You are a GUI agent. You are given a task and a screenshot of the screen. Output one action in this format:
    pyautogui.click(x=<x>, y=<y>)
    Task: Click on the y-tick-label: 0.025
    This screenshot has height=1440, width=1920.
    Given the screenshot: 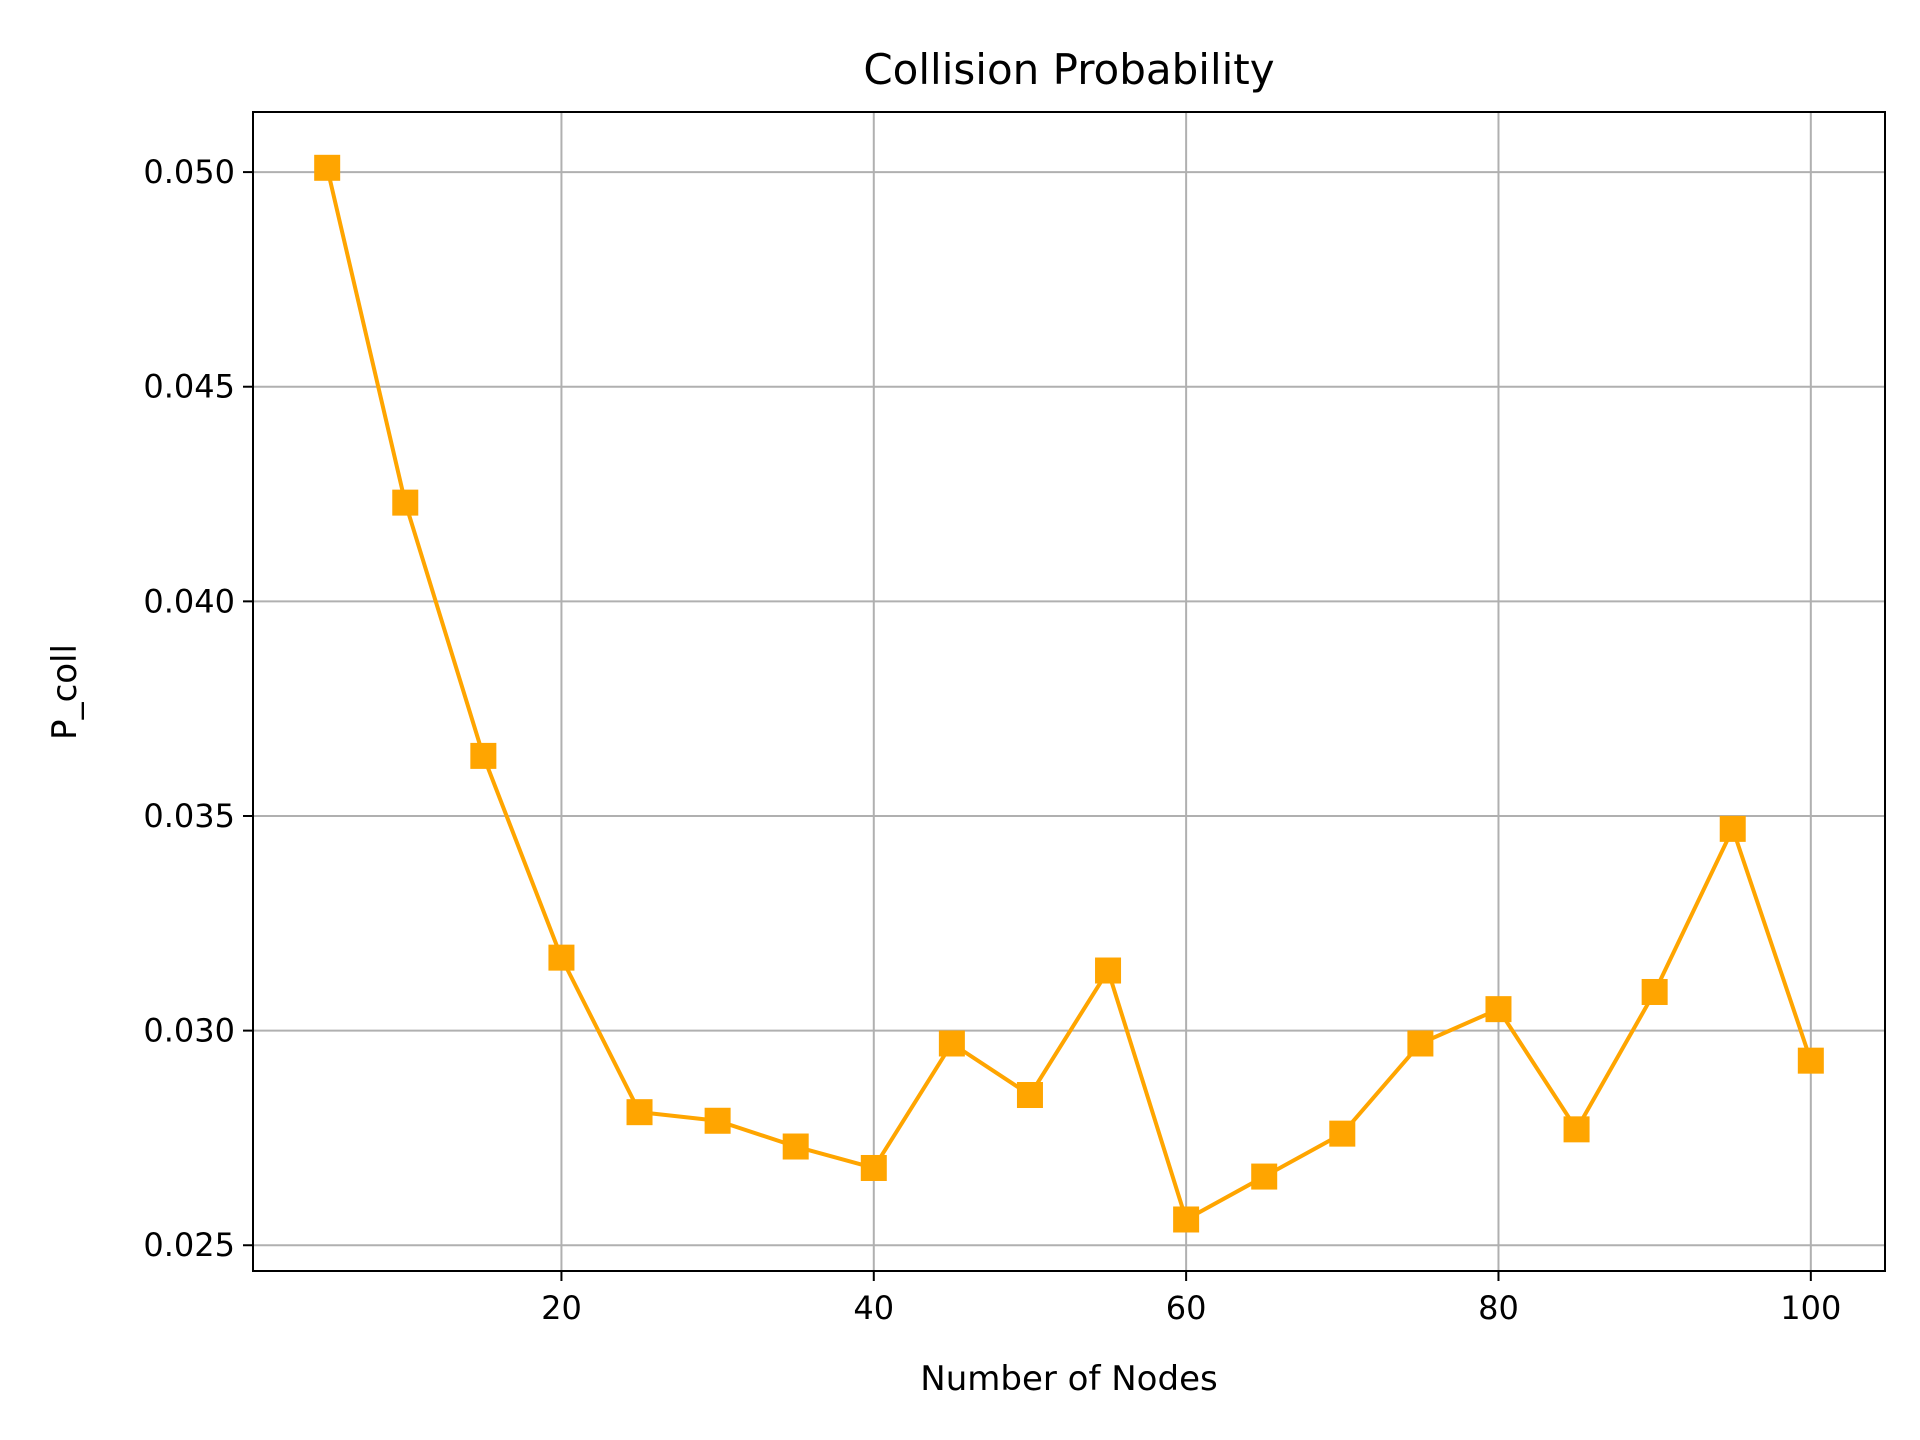 What is the action you would take?
    pyautogui.click(x=189, y=1245)
    